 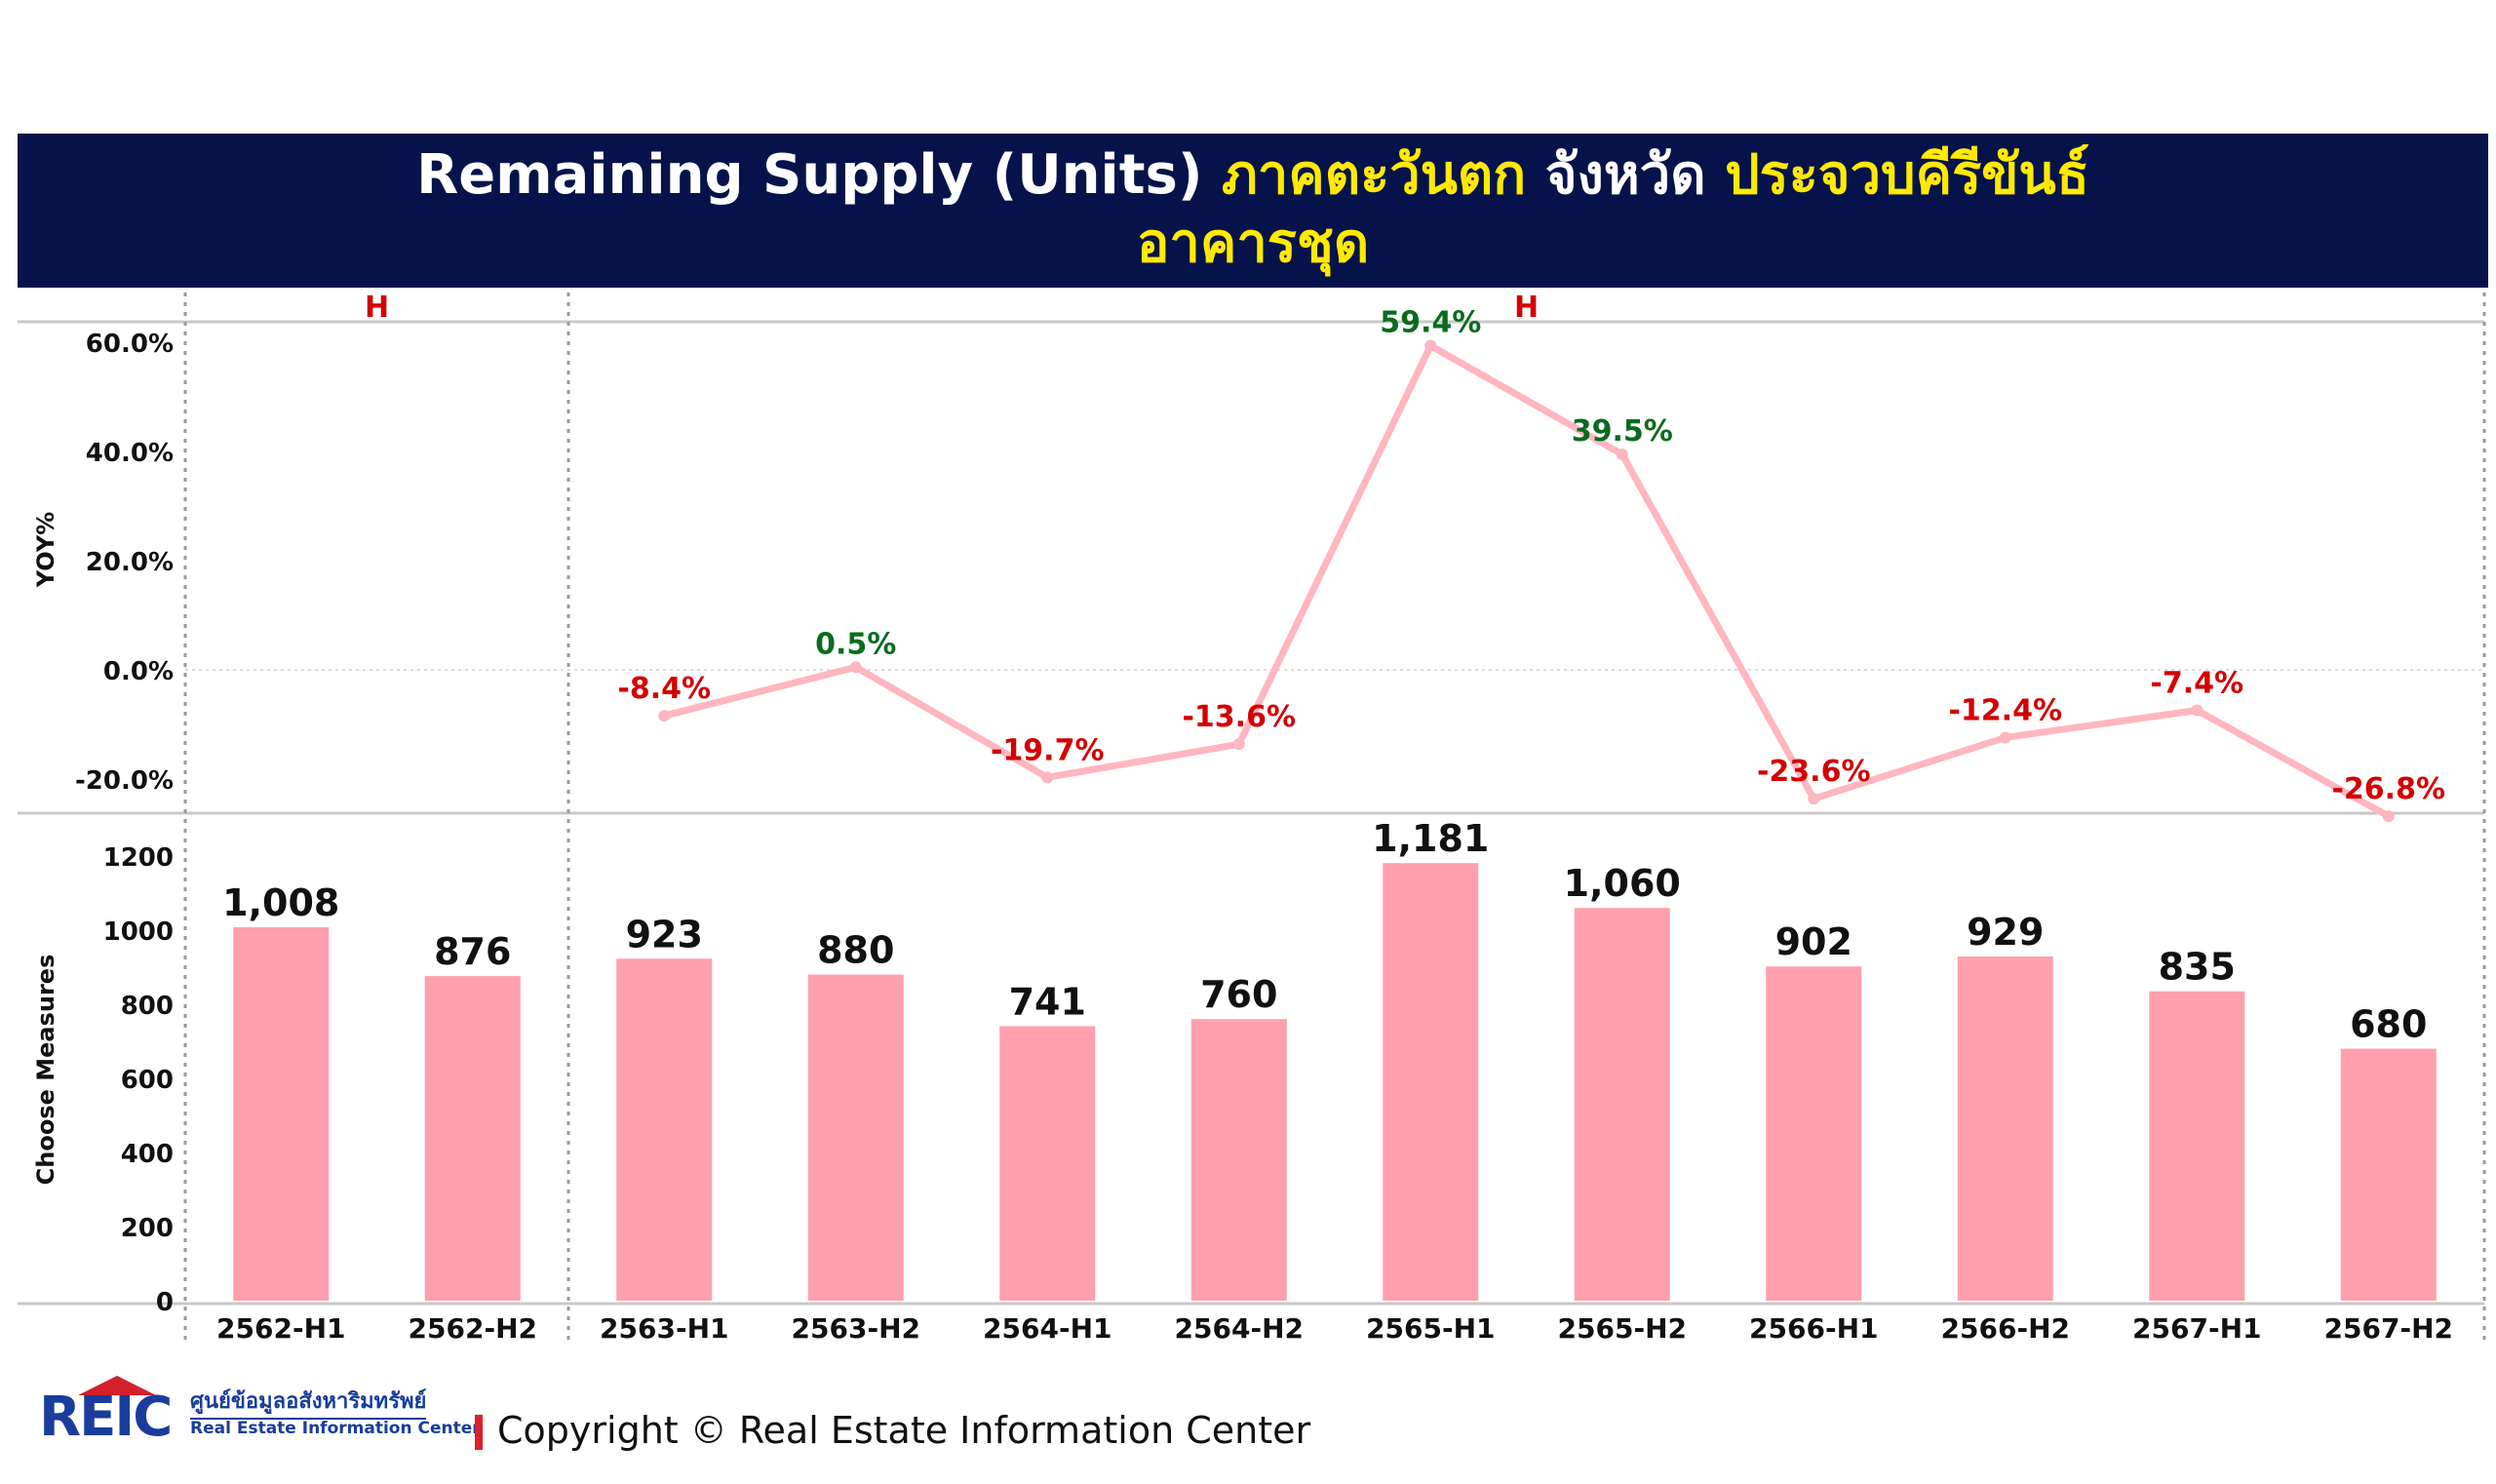 What do you see at coordinates (1047, 1328) in the screenshot?
I see `x-tick-label: 2564-H1` at bounding box center [1047, 1328].